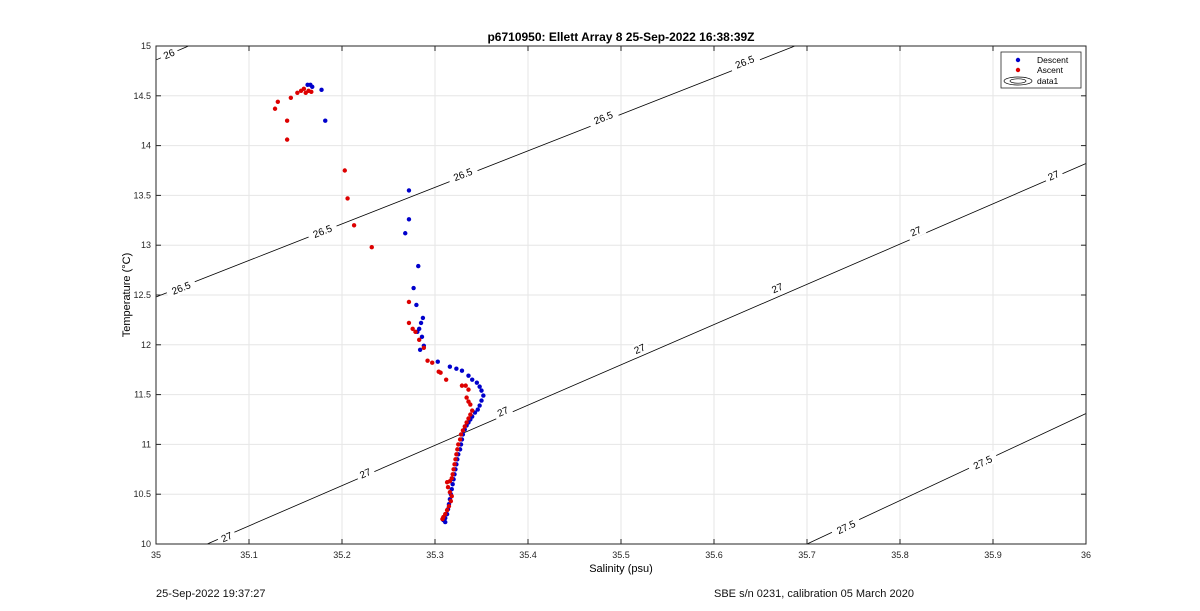 The image size is (1200, 611). What do you see at coordinates (142, 494) in the screenshot?
I see `y-tick-label: 10.5` at bounding box center [142, 494].